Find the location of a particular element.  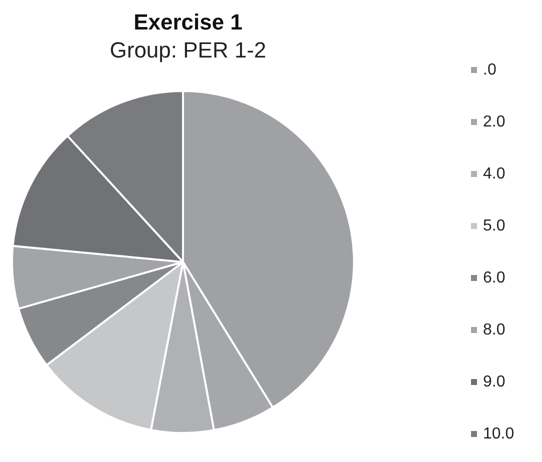

legend-label: 2.0 is located at coordinates (494, 122).